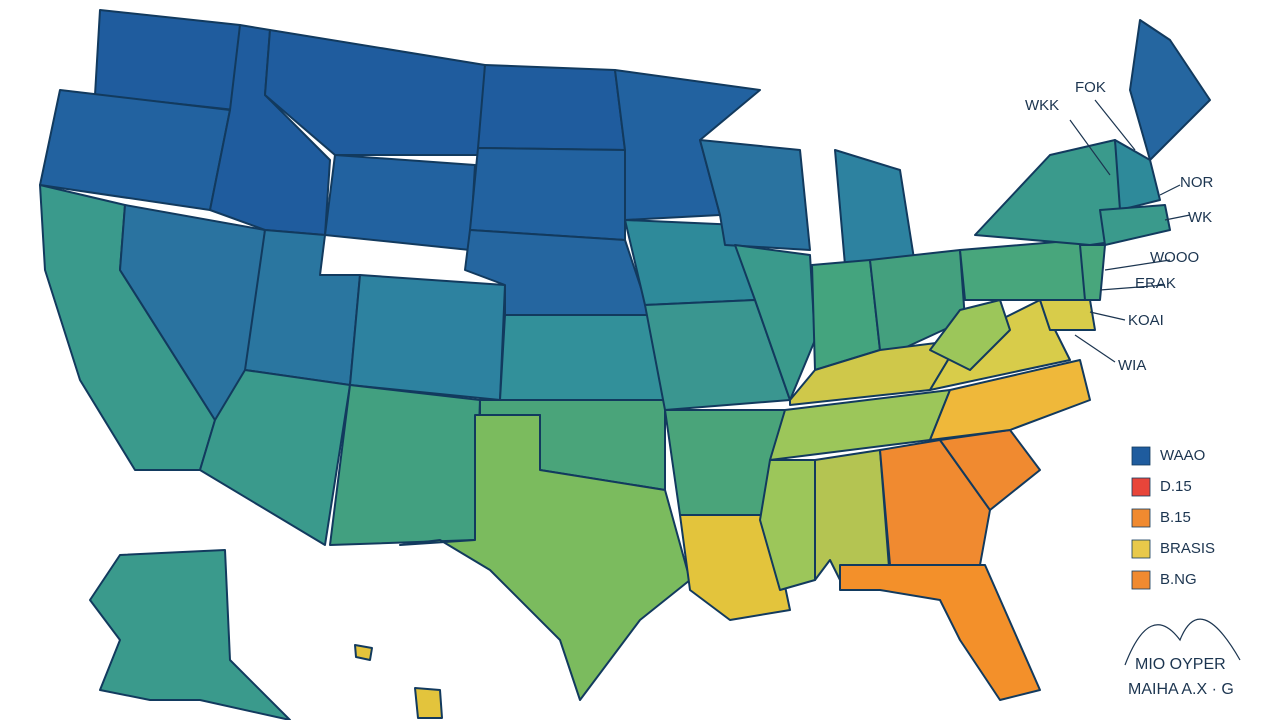  I want to click on map-label: KOAI, so click(1146, 320).